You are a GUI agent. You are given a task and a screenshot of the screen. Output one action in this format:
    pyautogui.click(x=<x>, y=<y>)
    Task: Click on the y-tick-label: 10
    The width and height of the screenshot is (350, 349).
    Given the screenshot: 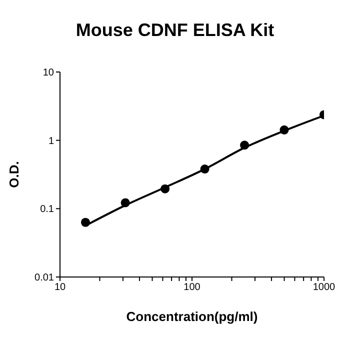 What is the action you would take?
    pyautogui.click(x=48, y=73)
    